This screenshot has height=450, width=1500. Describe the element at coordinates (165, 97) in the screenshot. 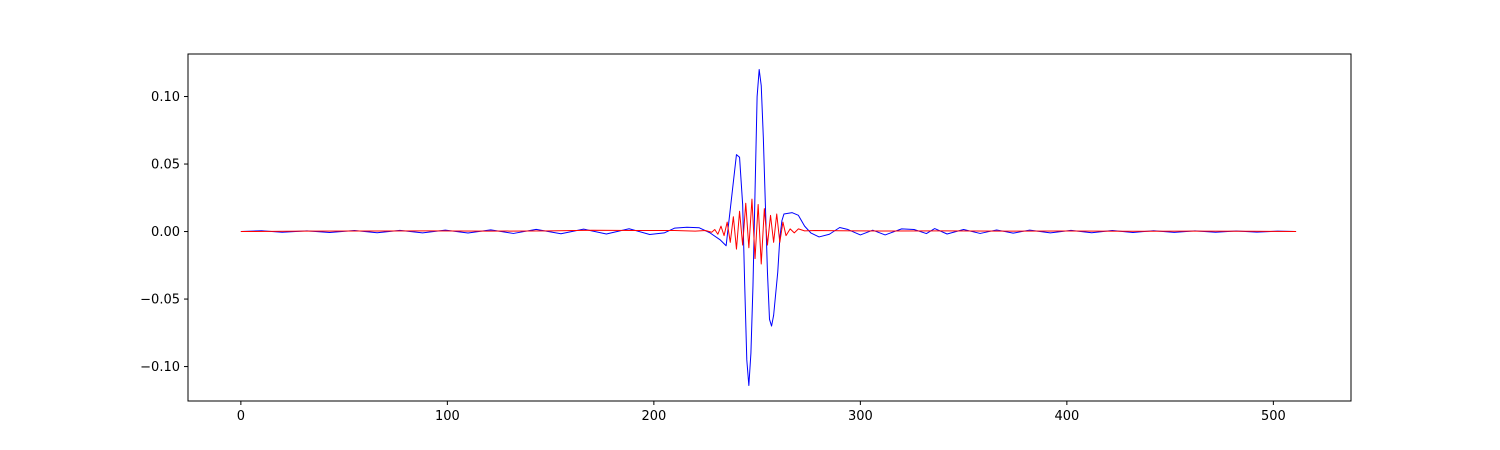

I see `y-tick-label: 0.10` at that location.